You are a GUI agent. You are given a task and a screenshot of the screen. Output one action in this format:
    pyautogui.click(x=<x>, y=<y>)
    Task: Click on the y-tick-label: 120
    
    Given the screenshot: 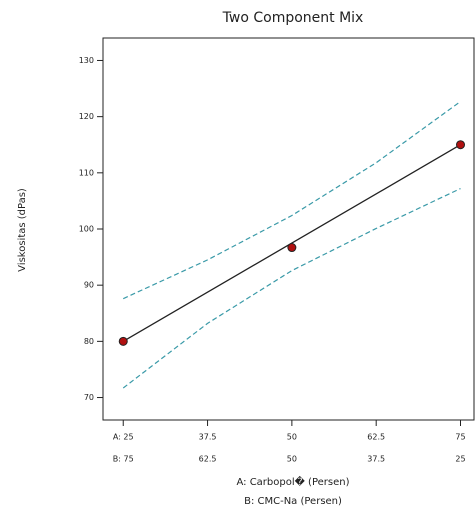 What is the action you would take?
    pyautogui.click(x=86, y=116)
    